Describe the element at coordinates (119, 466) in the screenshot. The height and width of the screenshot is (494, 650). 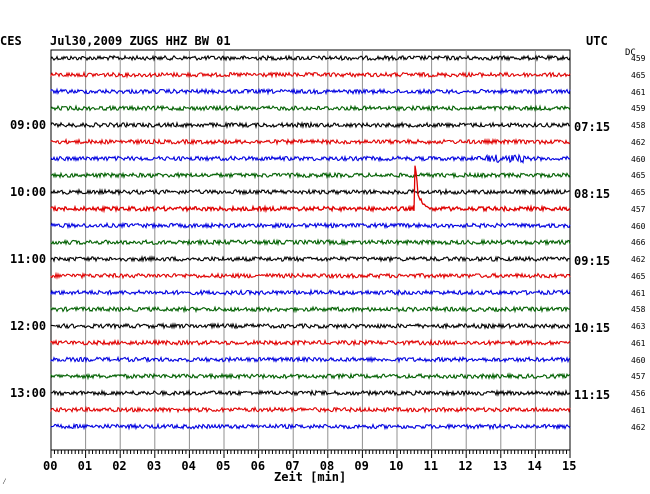
I see `x-tick-label: 02` at that location.